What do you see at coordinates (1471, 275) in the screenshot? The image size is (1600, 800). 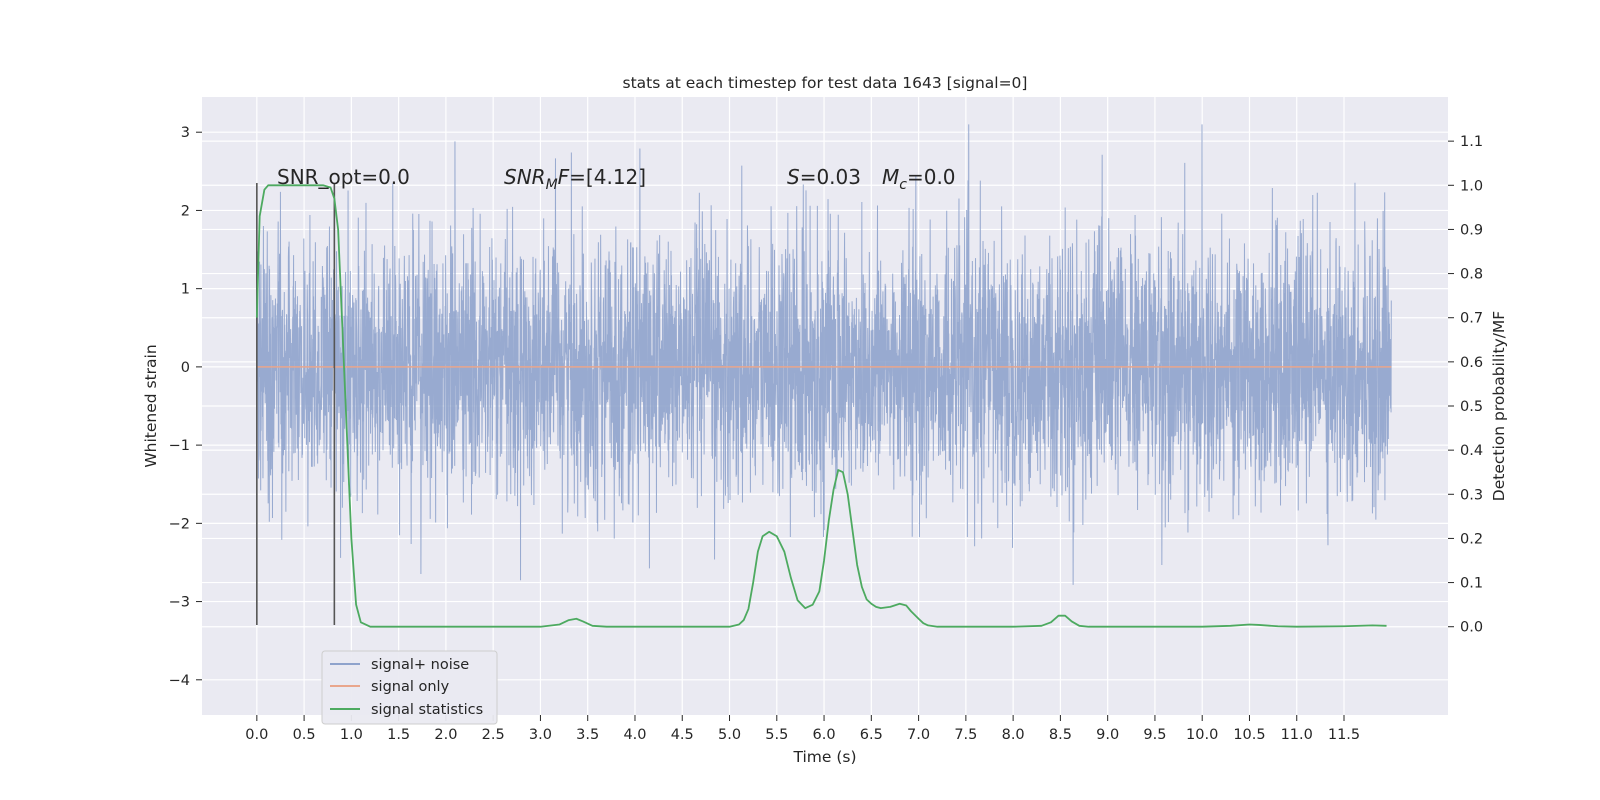 I see `y-right-tick-label: 0.8` at bounding box center [1471, 275].